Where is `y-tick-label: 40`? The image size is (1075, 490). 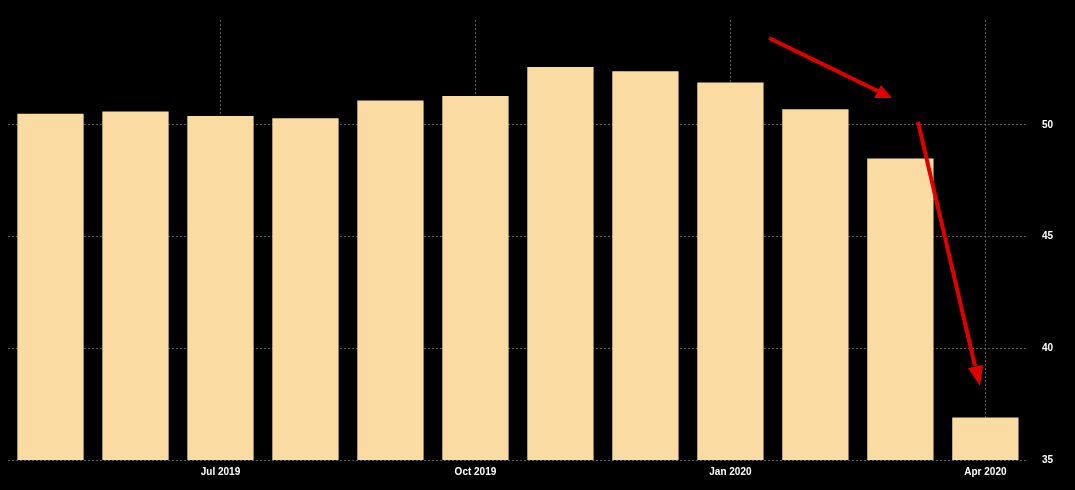 y-tick-label: 40 is located at coordinates (1047, 348).